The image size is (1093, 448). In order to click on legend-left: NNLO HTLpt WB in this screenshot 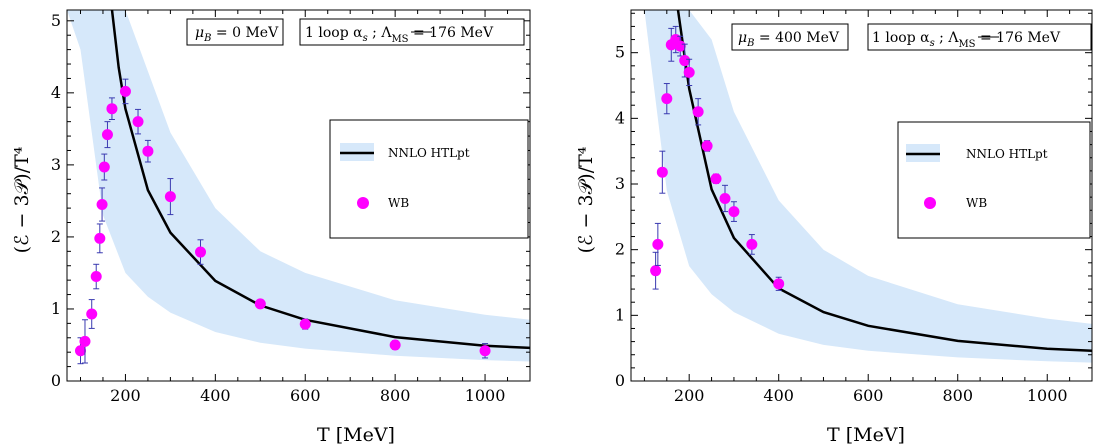, I will do `click(429, 179)`.